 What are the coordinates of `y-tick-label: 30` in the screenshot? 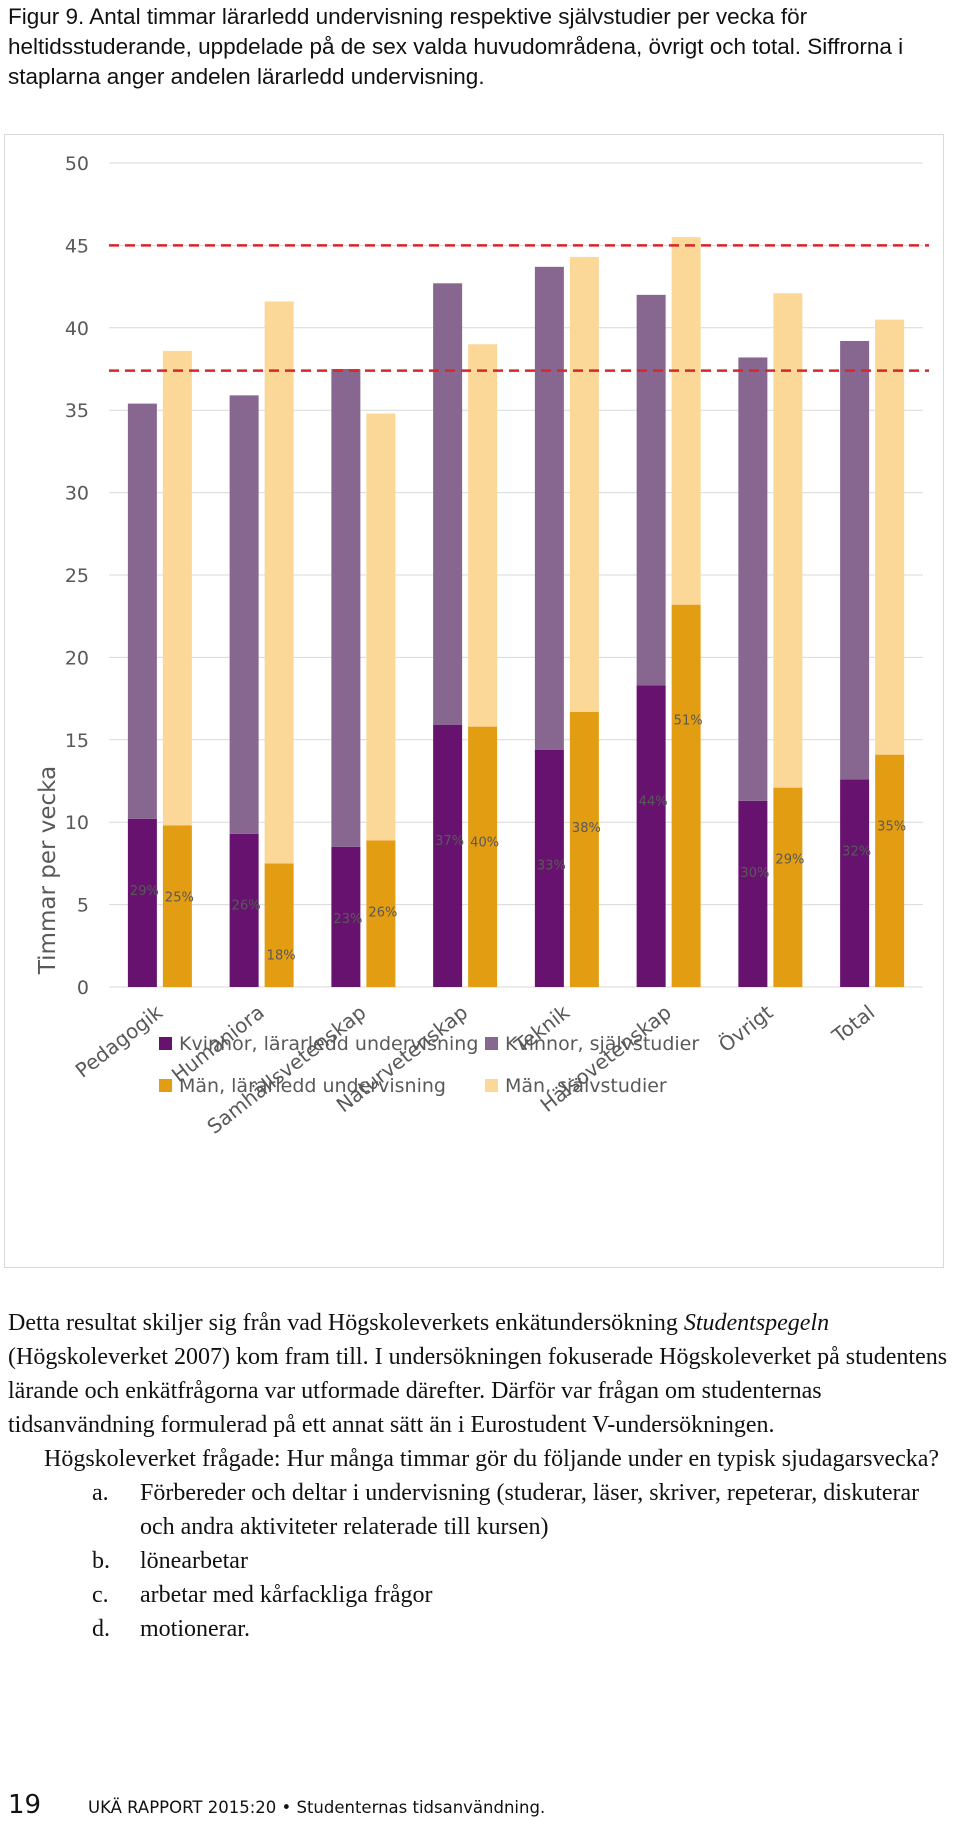 It's located at (77, 494).